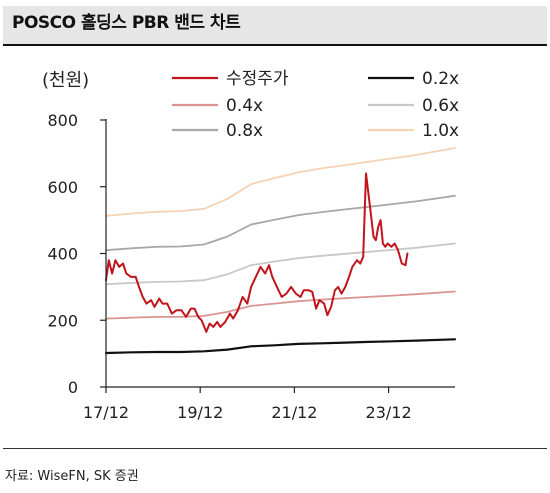 The image size is (550, 493). Describe the element at coordinates (62, 254) in the screenshot. I see `y-tick-label: 400` at that location.